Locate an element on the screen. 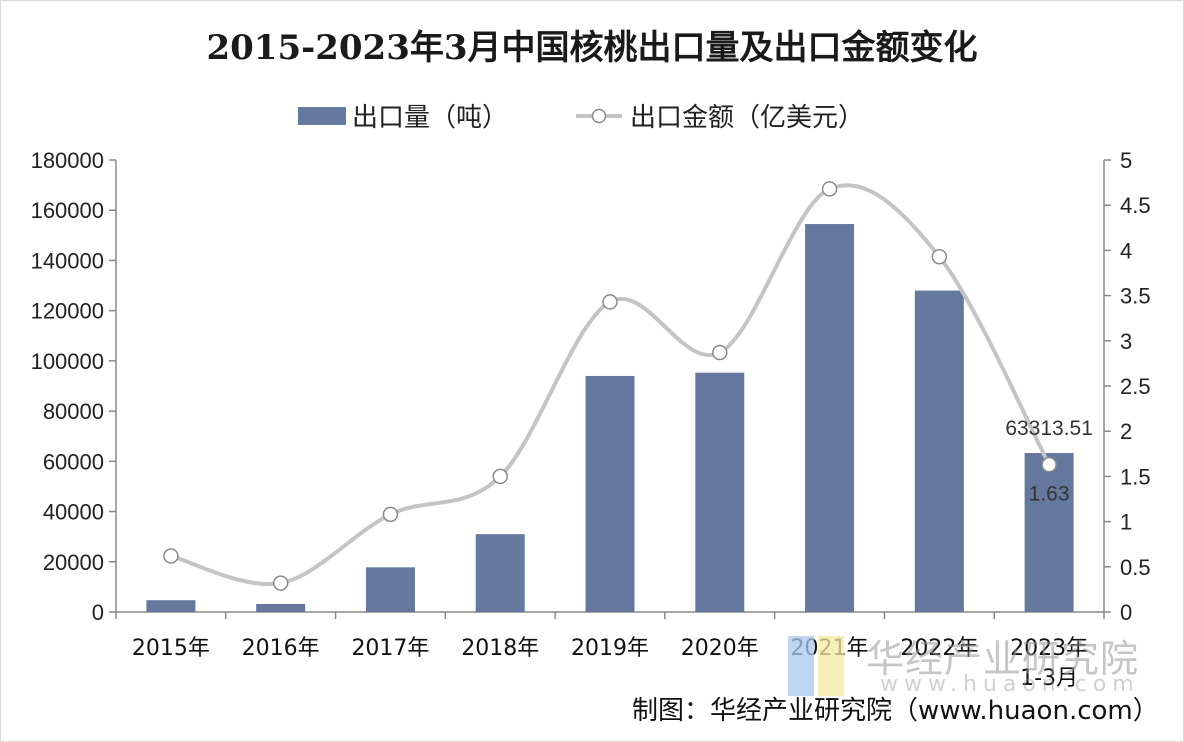 This screenshot has width=1184, height=742. watermark-text-en: www.huaon.com is located at coordinates (1010, 684).